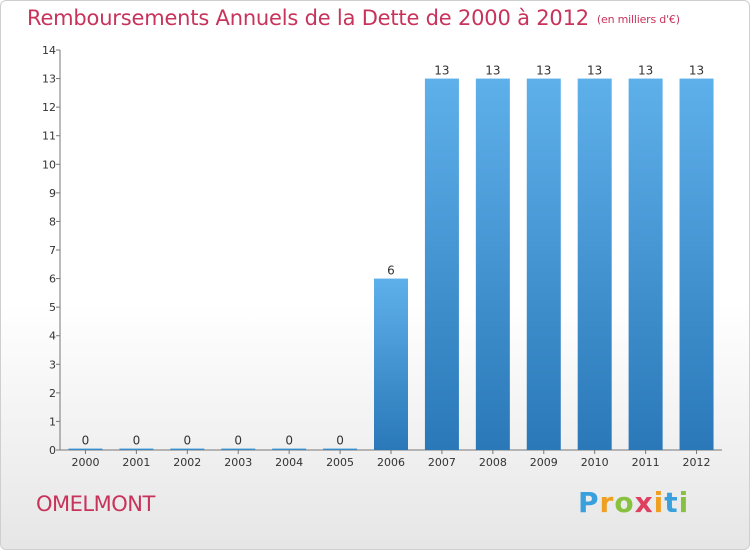  What do you see at coordinates (52, 450) in the screenshot?
I see `y-tick-label: 0` at bounding box center [52, 450].